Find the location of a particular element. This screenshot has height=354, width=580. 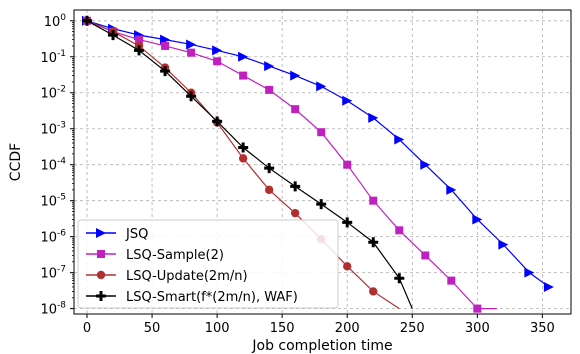

x-tick-label: 0 is located at coordinates (87, 328).